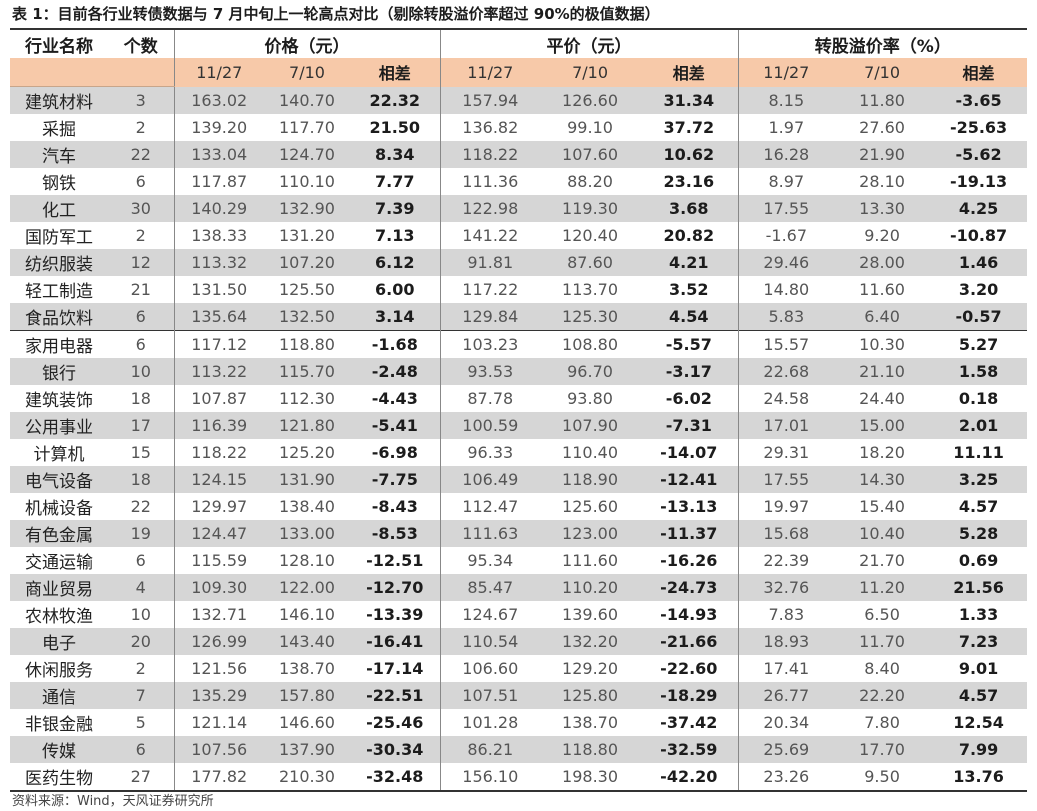 This screenshot has height=811, width=1037. Describe the element at coordinates (590, 587) in the screenshot. I see `cell-parity-0710: 110.20` at that location.